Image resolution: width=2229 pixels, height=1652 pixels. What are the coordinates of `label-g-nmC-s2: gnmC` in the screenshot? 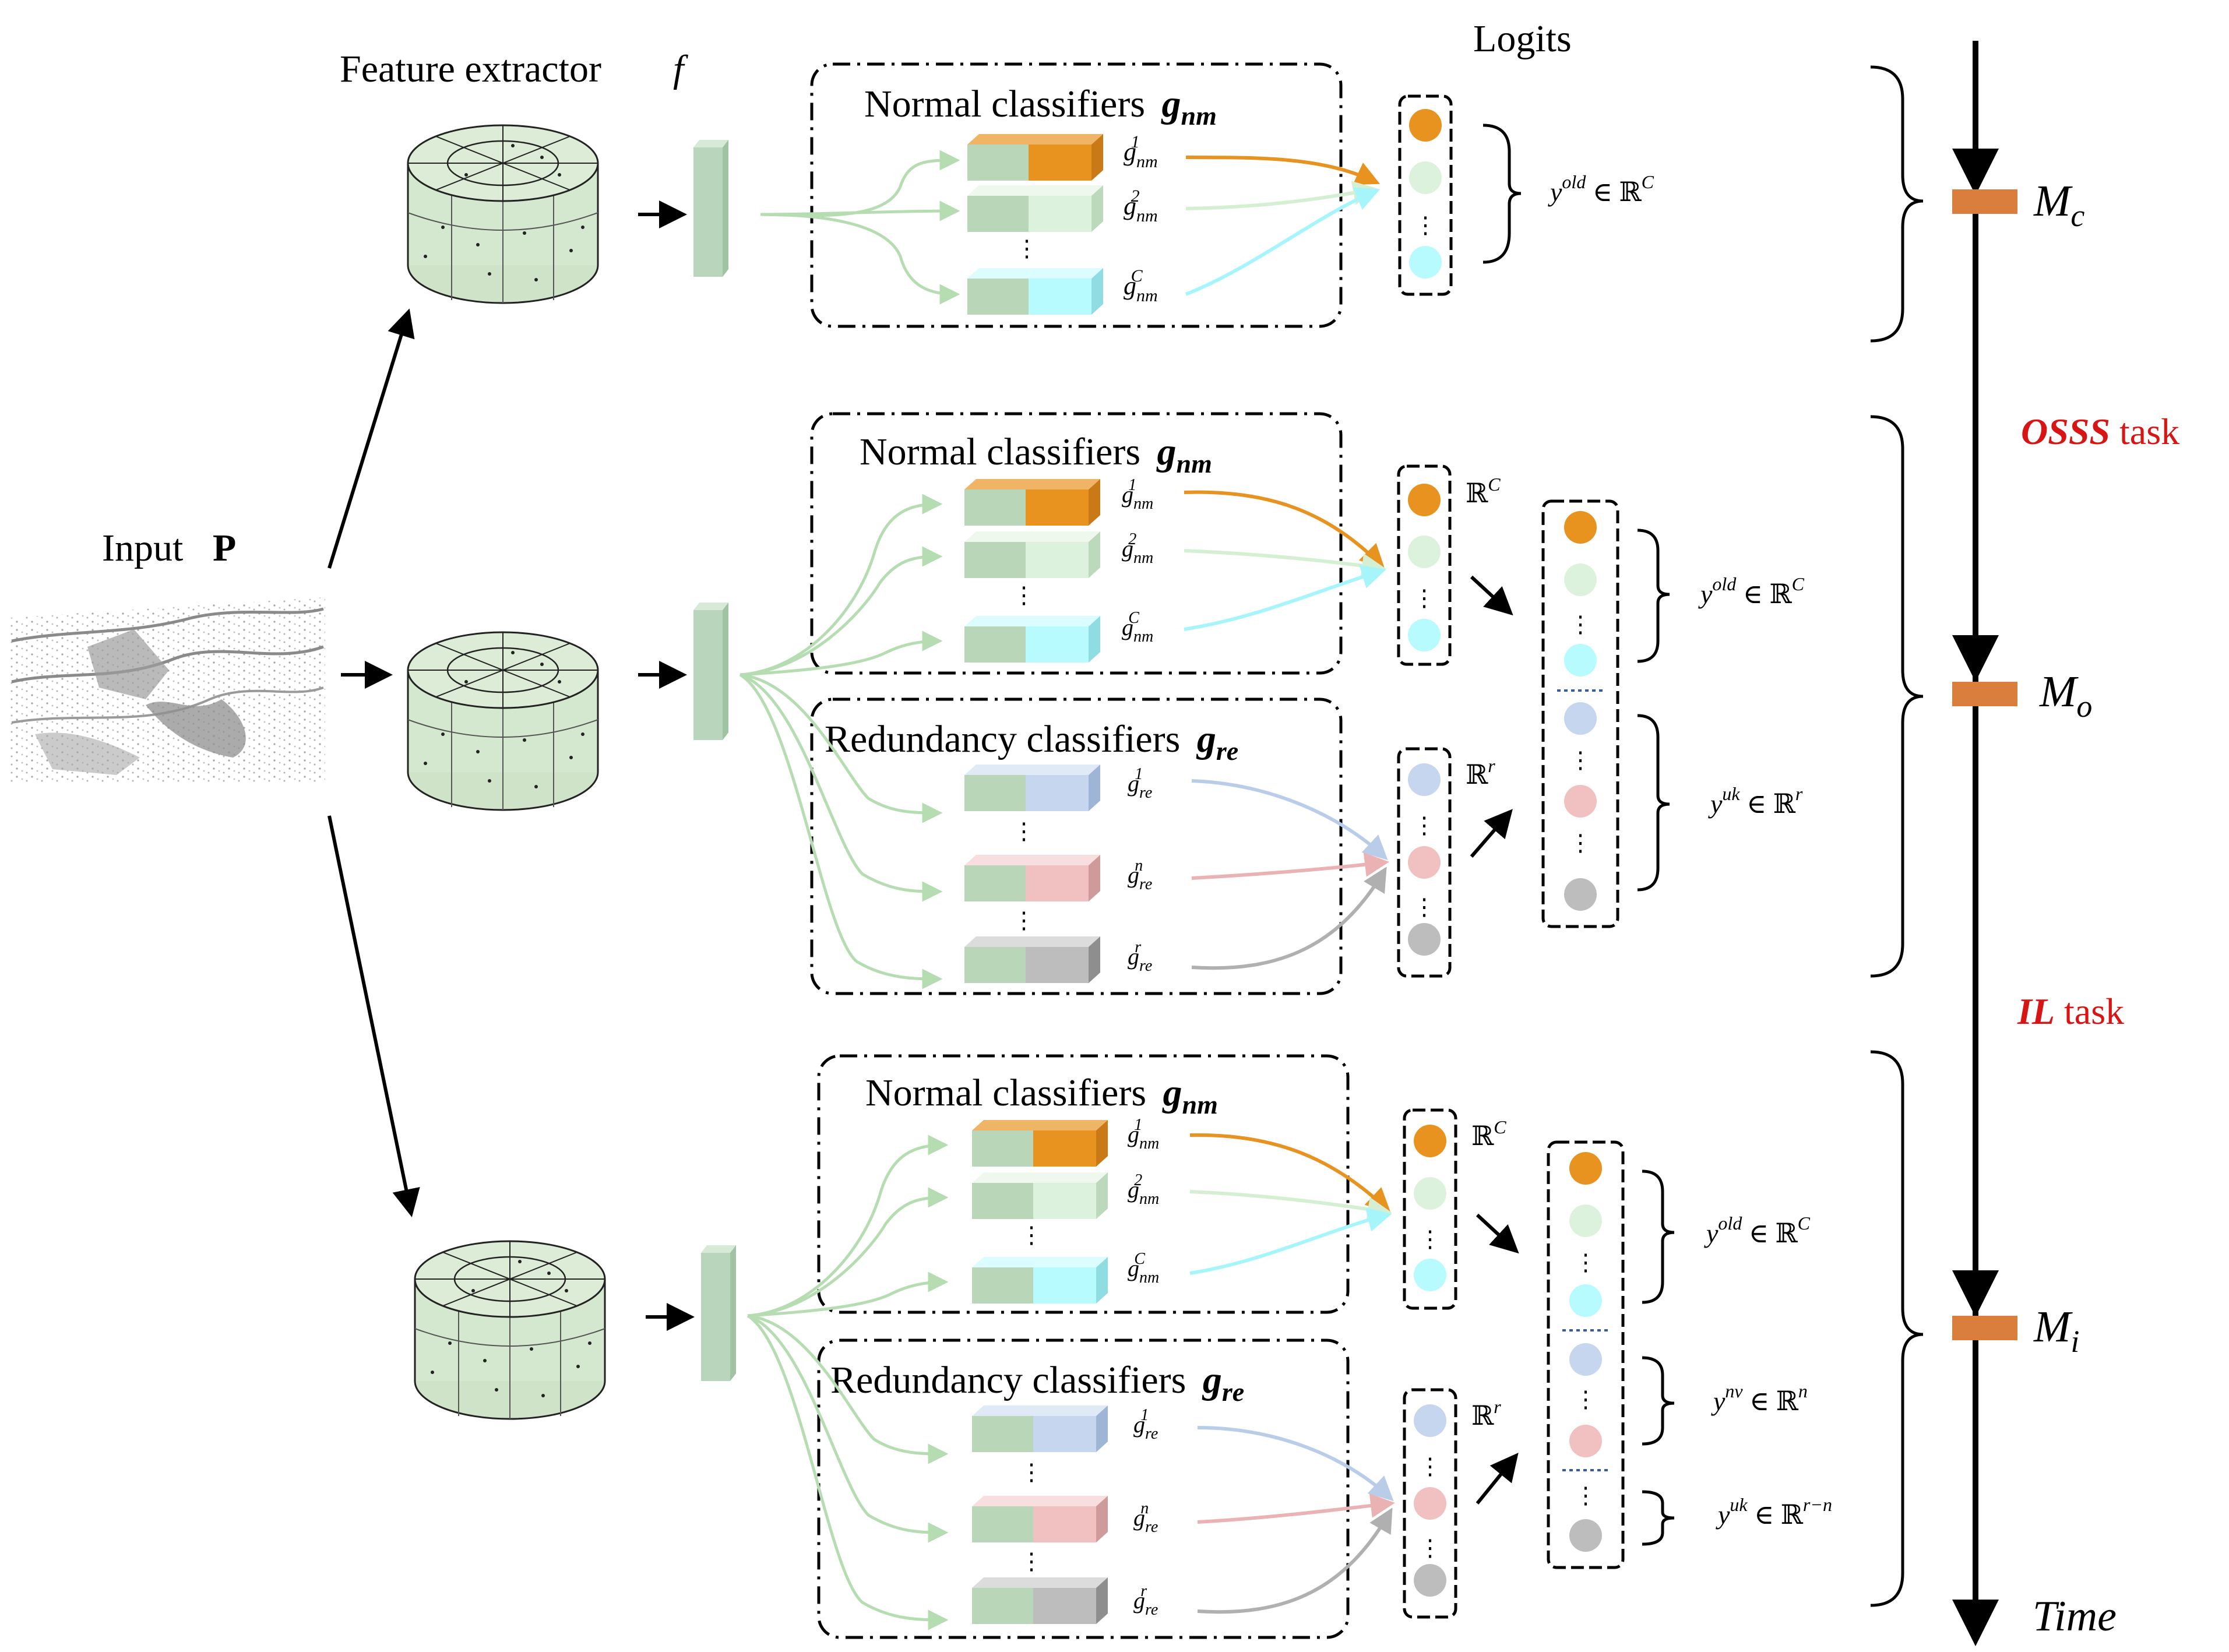 It's located at (1137, 627).